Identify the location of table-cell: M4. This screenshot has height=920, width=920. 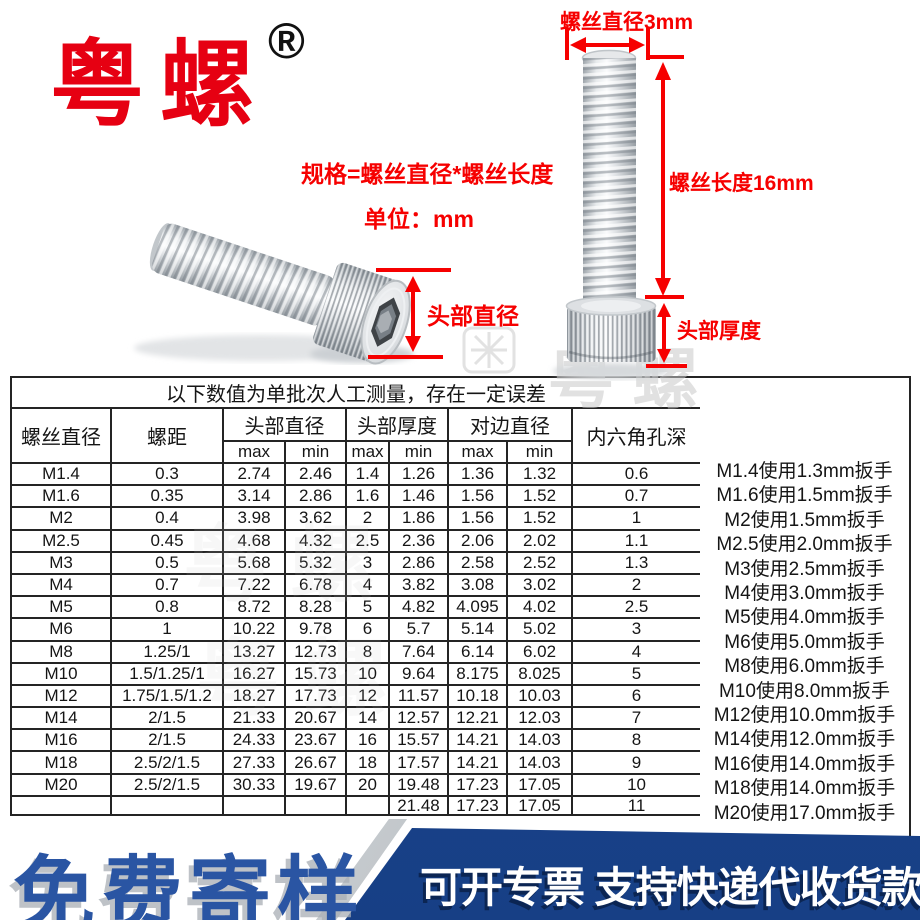
(61, 585).